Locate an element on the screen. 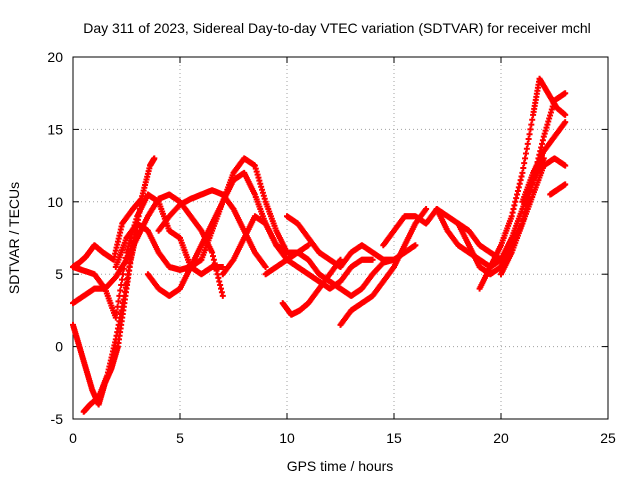  y-tick-label: 20 is located at coordinates (55, 57).